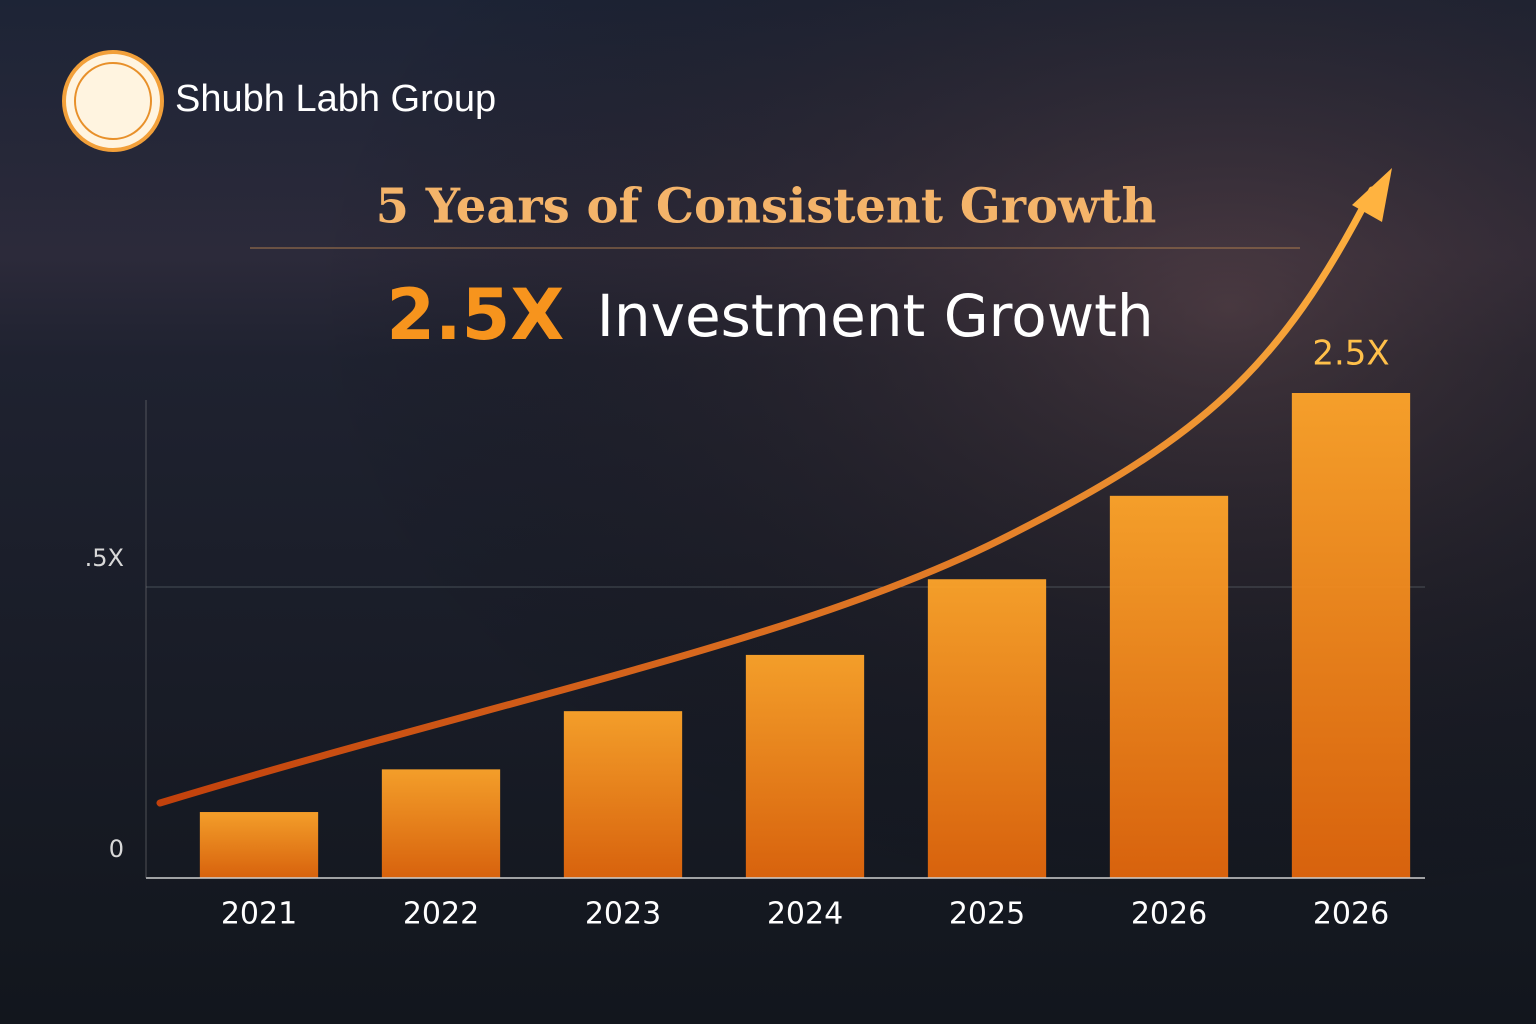 Image resolution: width=1536 pixels, height=1024 pixels. What do you see at coordinates (875, 316) in the screenshot?
I see `headline-text: Investment Growth` at bounding box center [875, 316].